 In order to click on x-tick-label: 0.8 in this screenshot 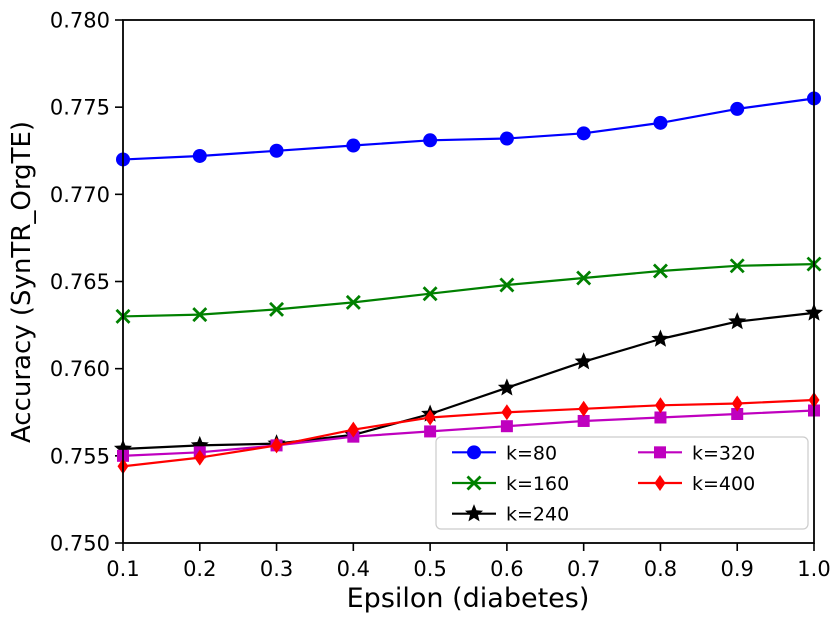, I will do `click(660, 569)`.